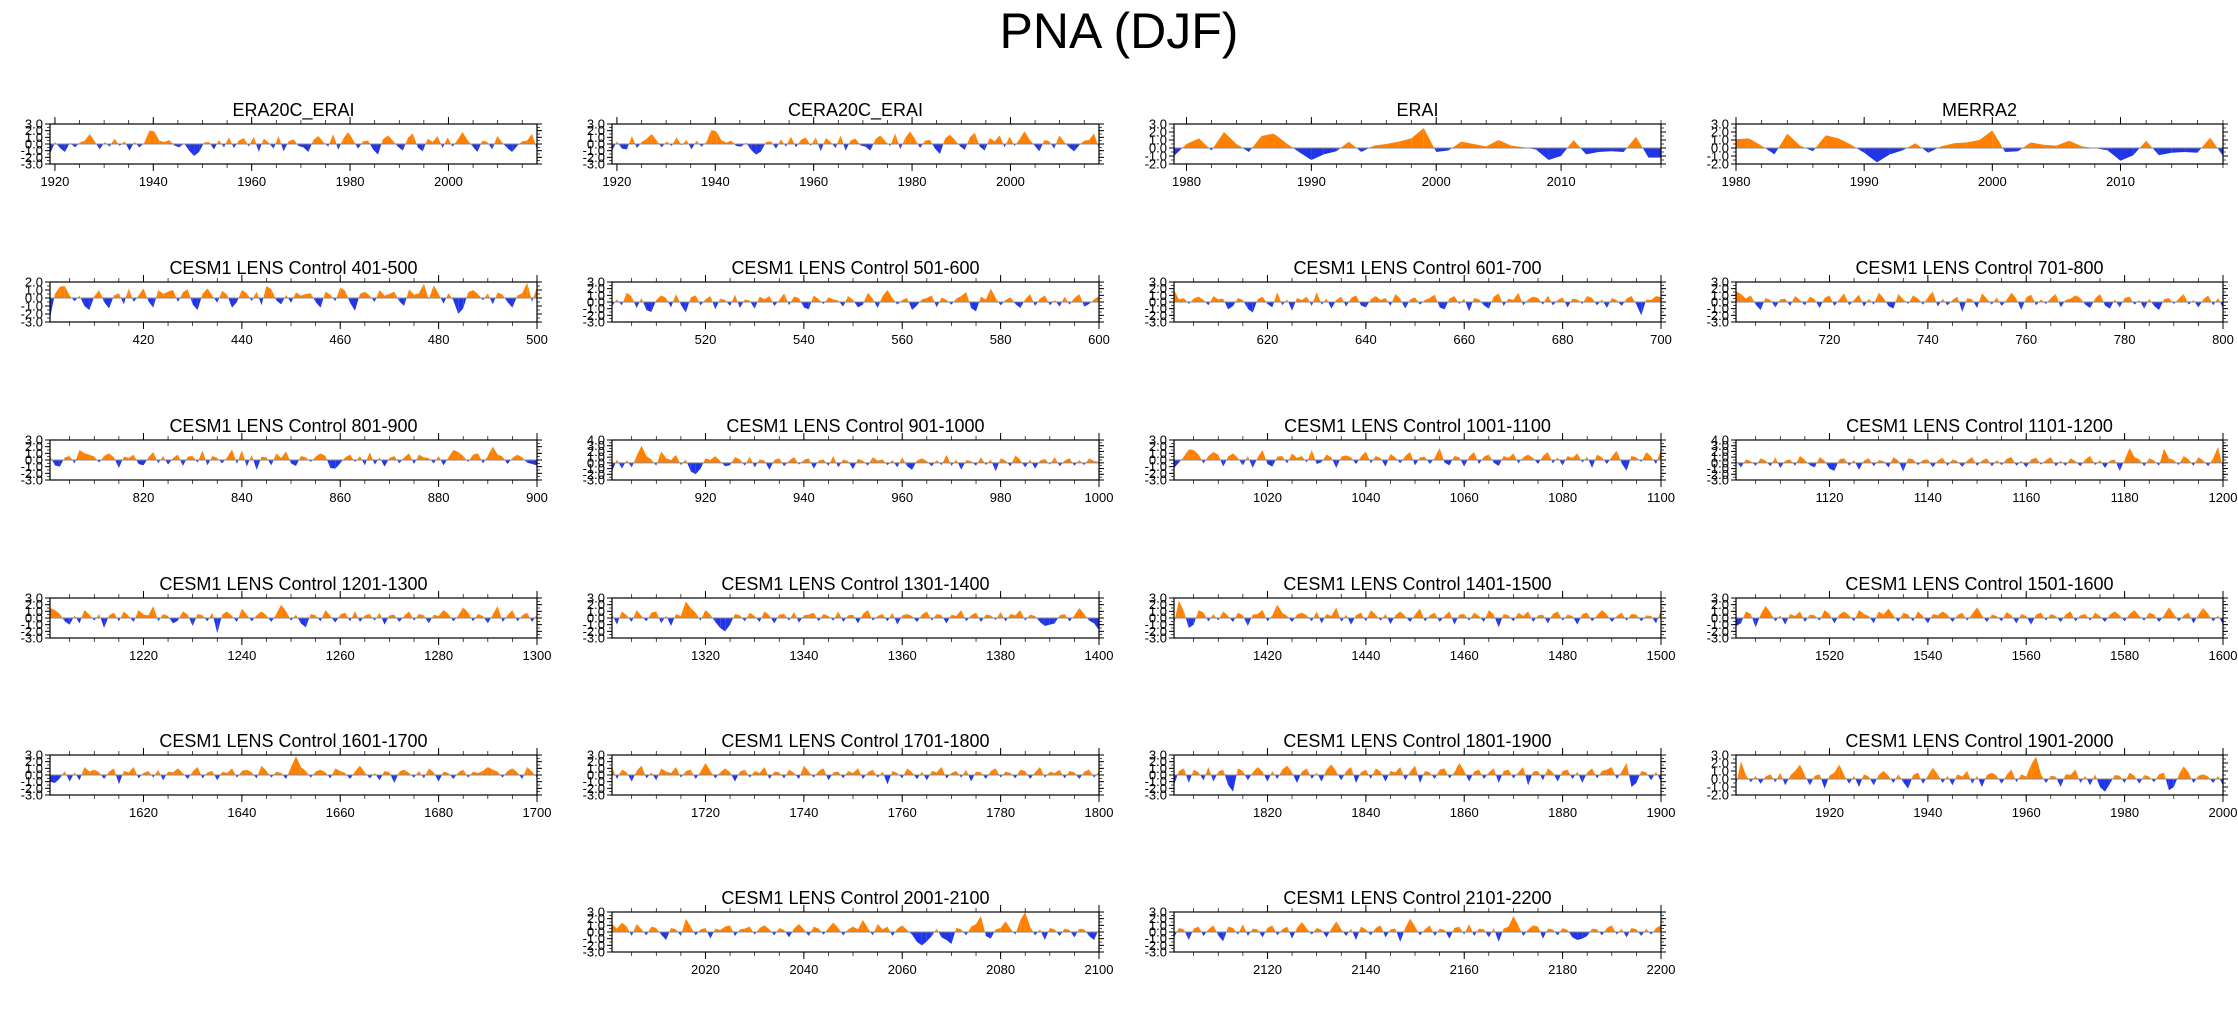 The height and width of the screenshot is (1034, 2238). What do you see at coordinates (1156, 781) in the screenshot?
I see `y-tick-label: -1.0` at bounding box center [1156, 781].